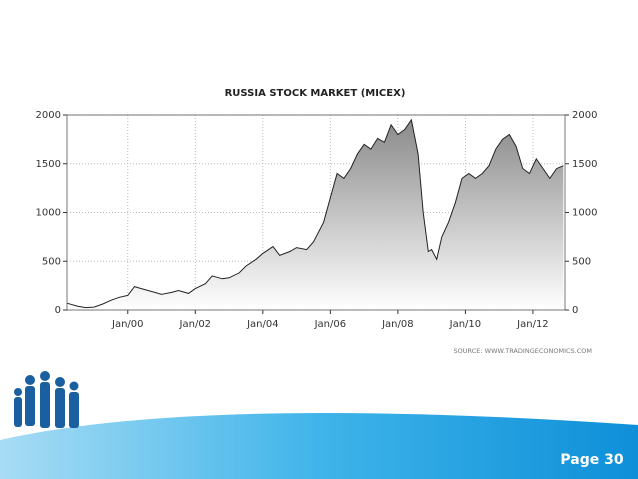 The height and width of the screenshot is (479, 638). What do you see at coordinates (51, 261) in the screenshot?
I see `y-tick-label: 500` at bounding box center [51, 261].